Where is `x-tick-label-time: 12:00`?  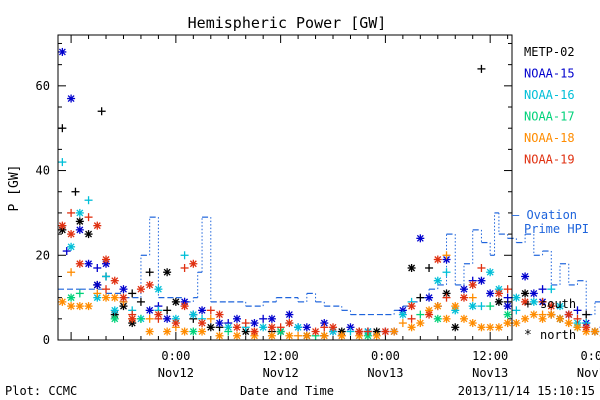
x-tick-label-time: 12:00 is located at coordinates (490, 356).